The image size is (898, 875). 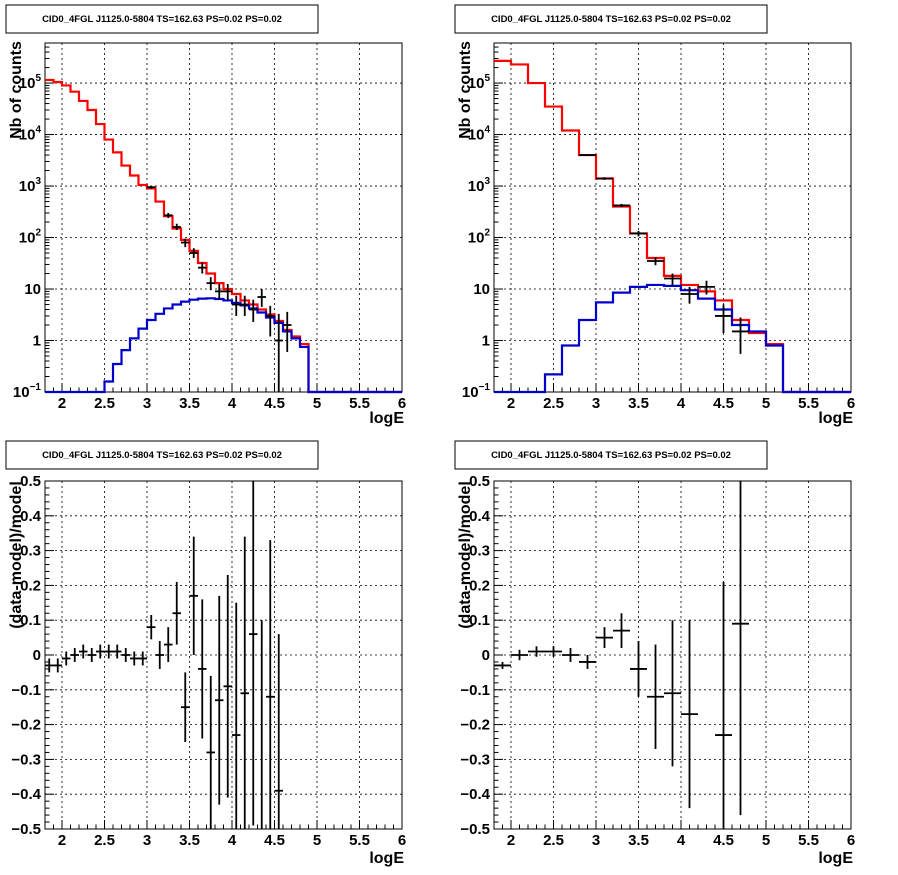 What do you see at coordinates (30, 237) in the screenshot?
I see `y-tick-label: 10²` at bounding box center [30, 237].